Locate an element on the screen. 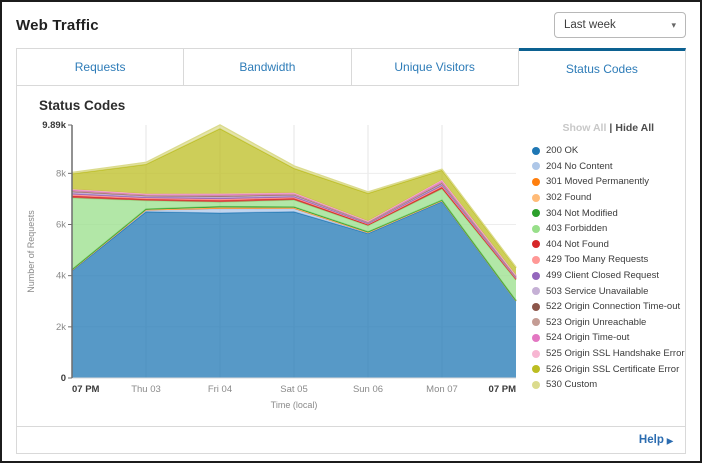  chart-title: Status Codes is located at coordinates (82, 105).